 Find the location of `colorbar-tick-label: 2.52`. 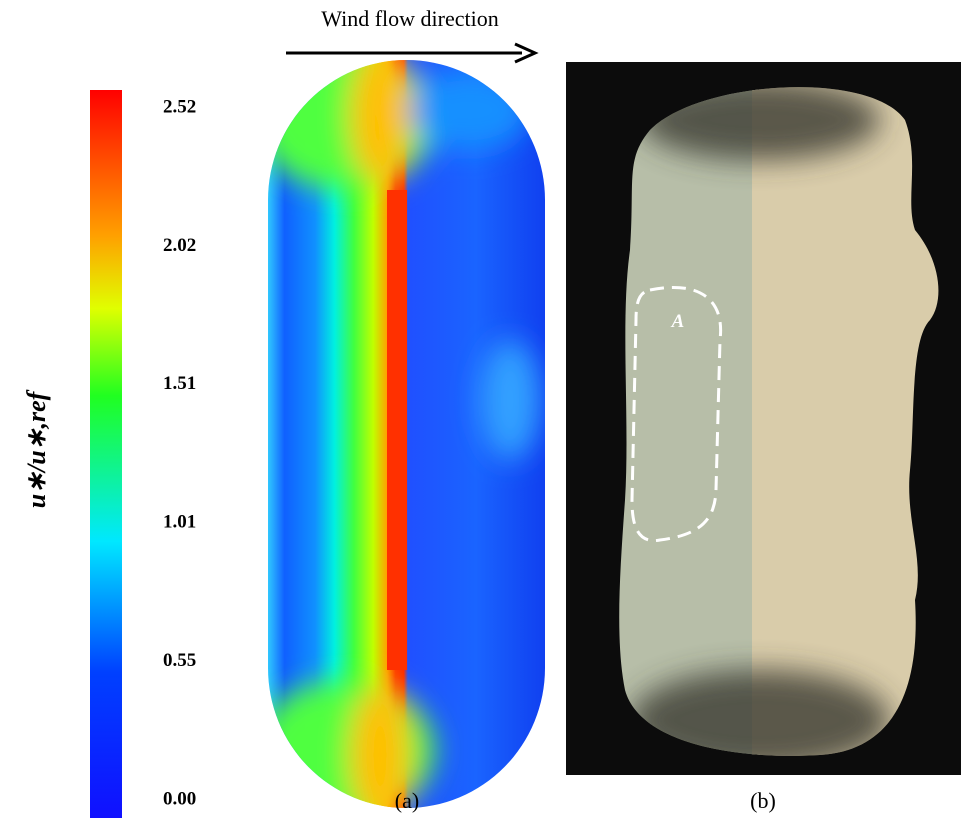

colorbar-tick-label: 2.52 is located at coordinates (179, 106).